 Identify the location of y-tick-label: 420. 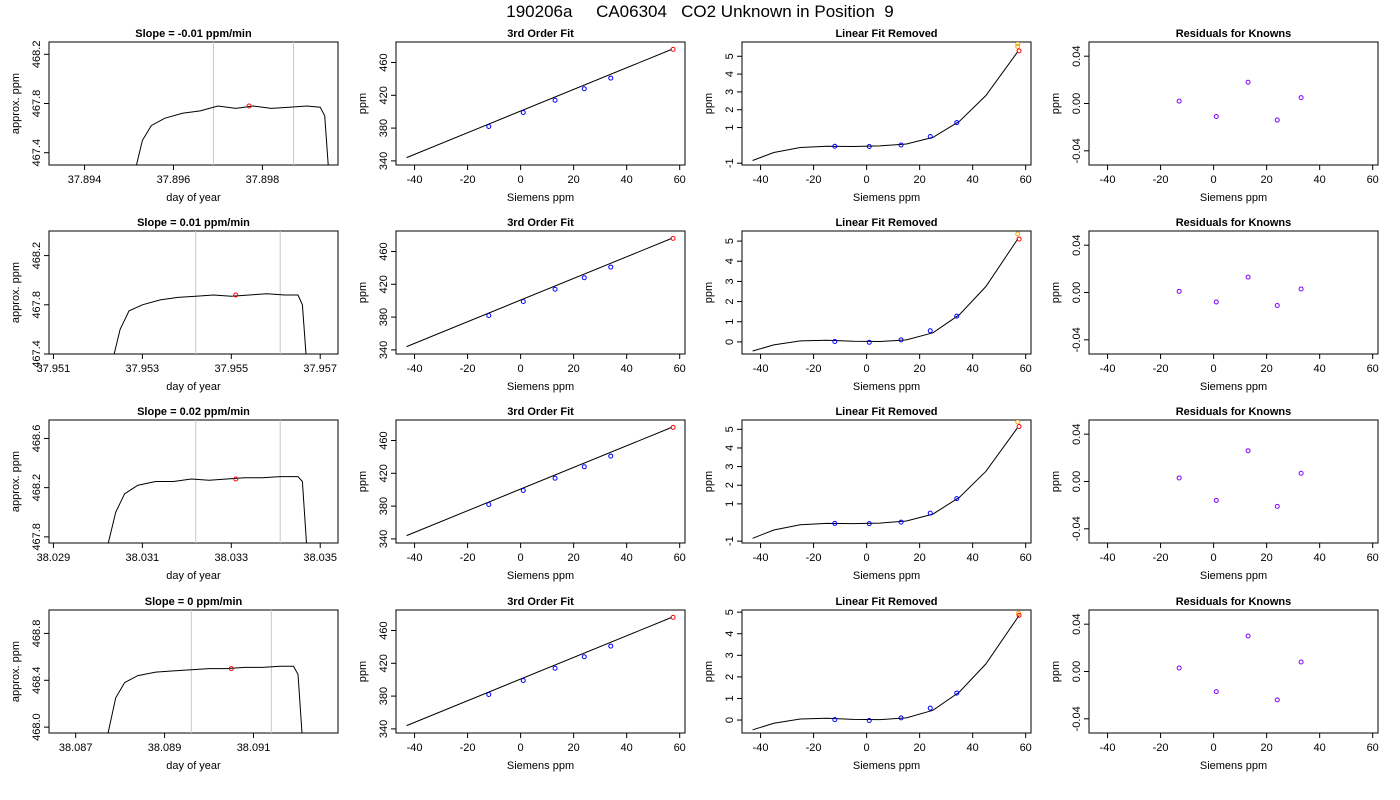
(384, 95).